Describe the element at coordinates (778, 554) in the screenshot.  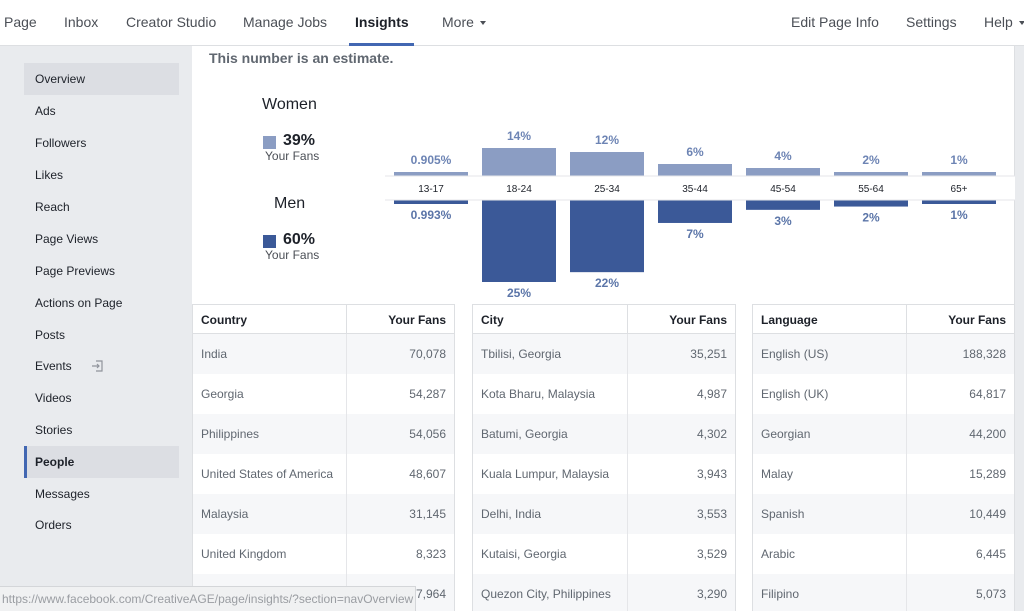
I see `language-name-cell: Arabic` at that location.